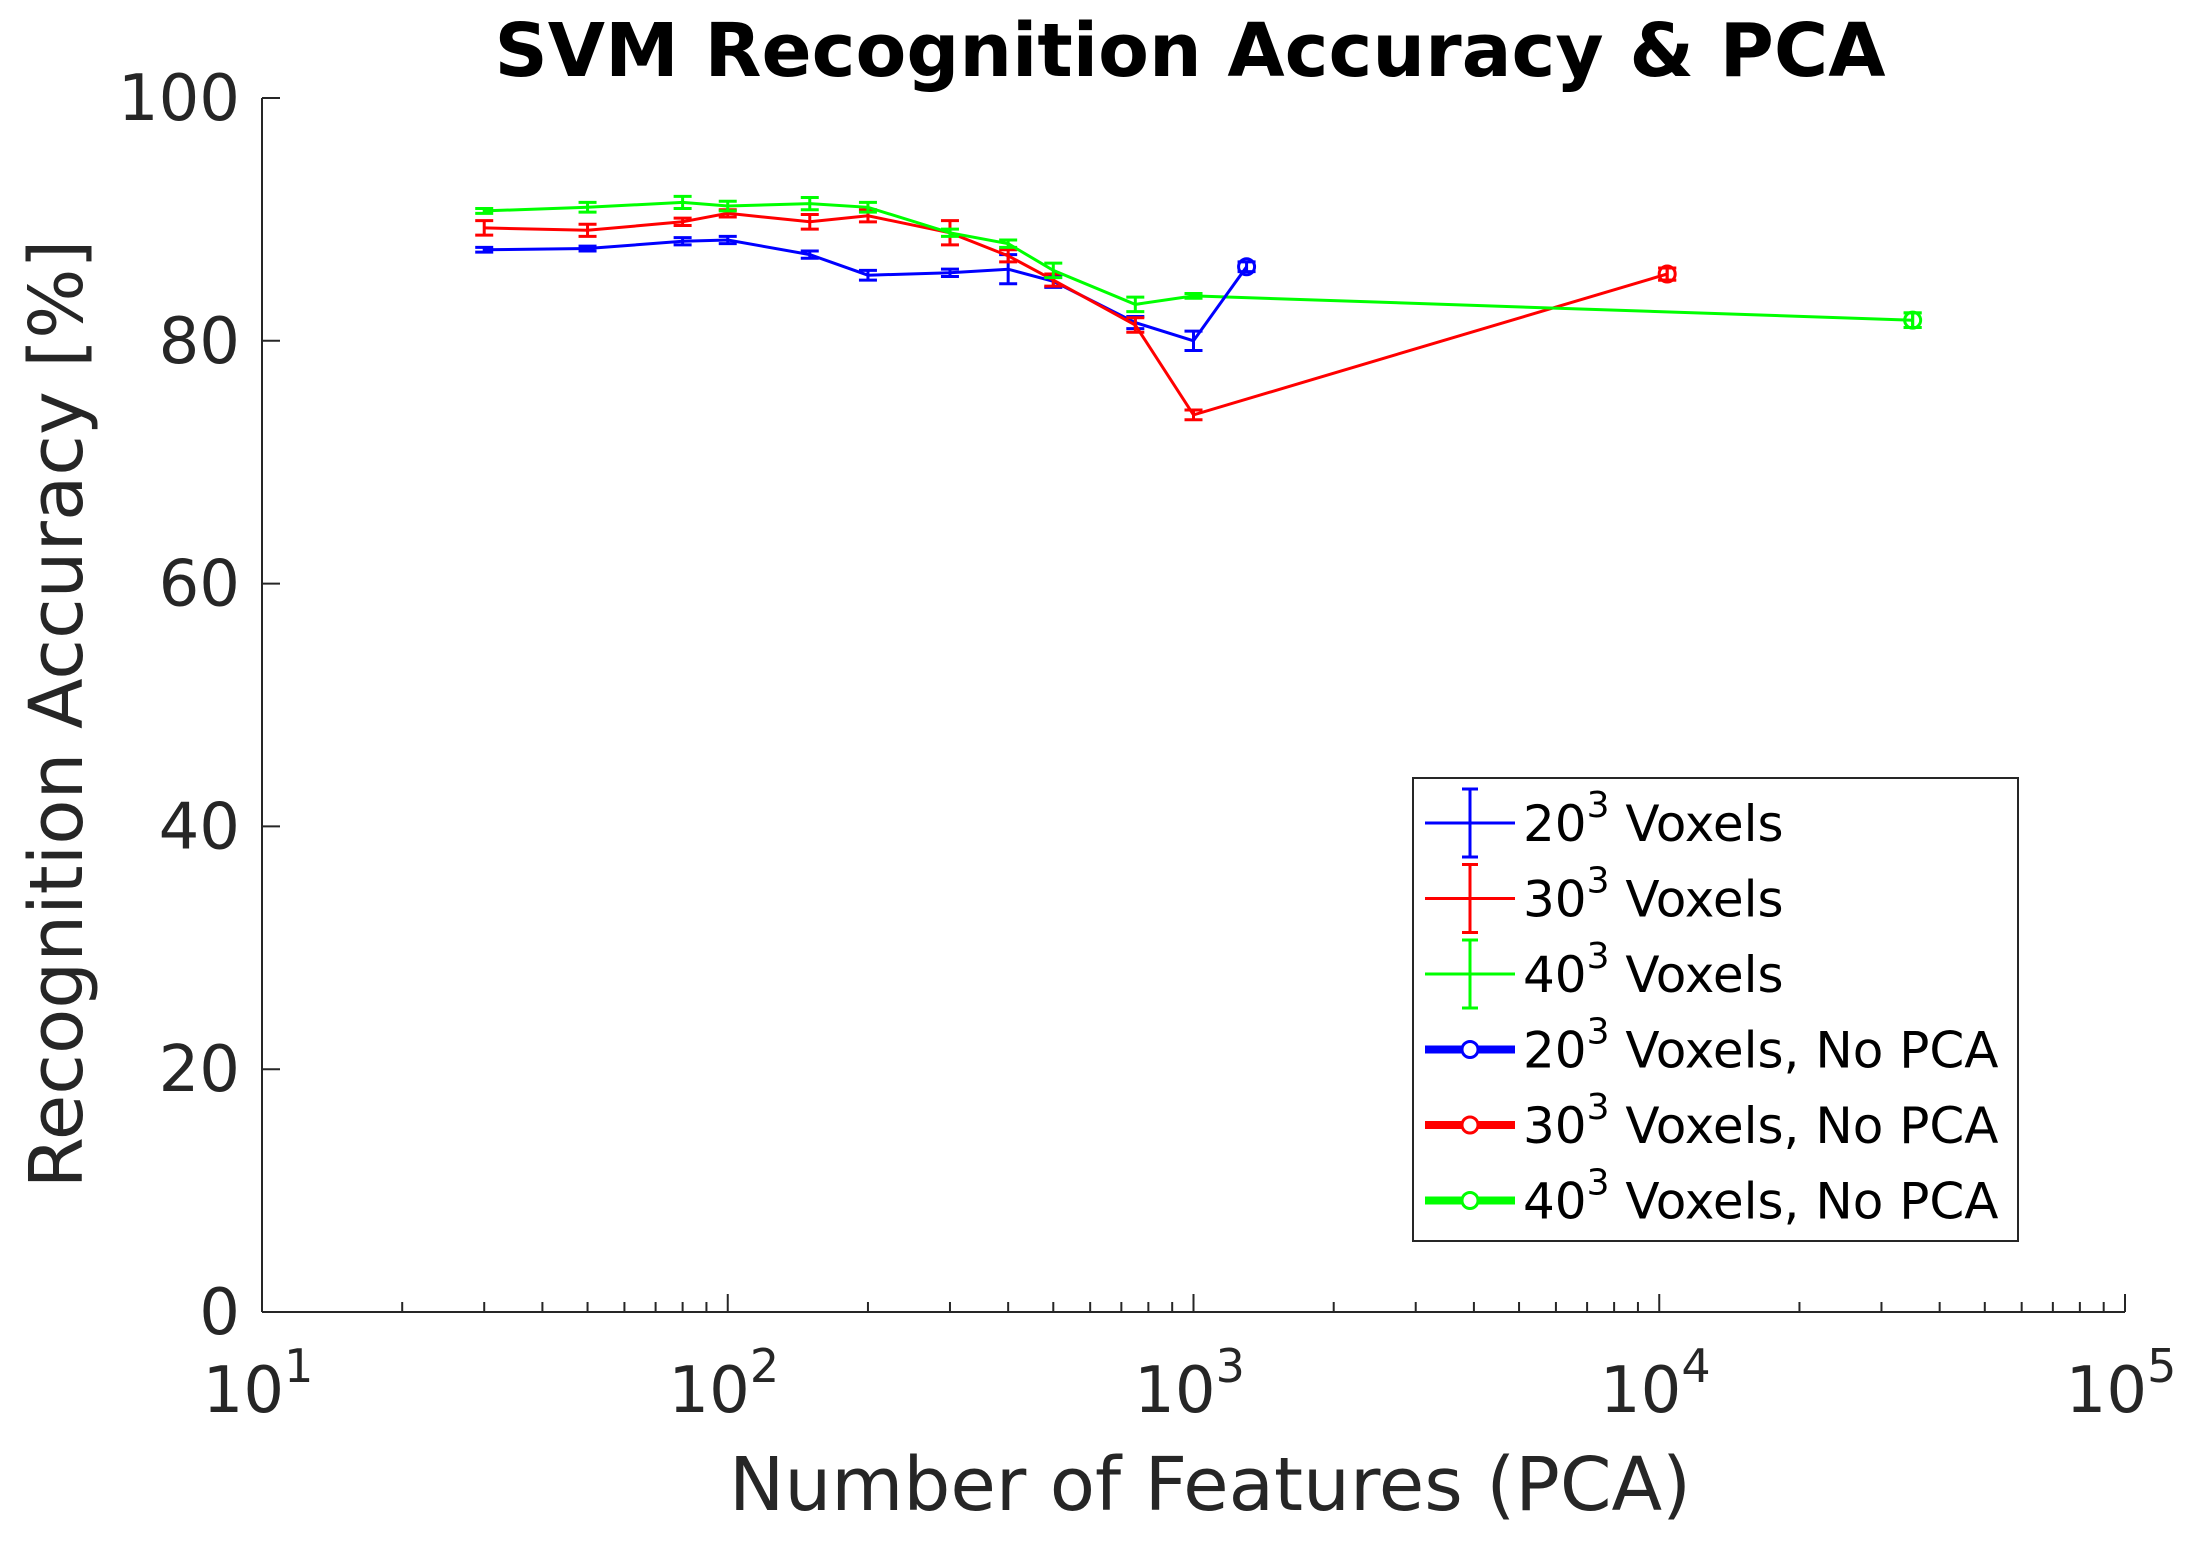  What do you see at coordinates (1761, 1121) in the screenshot?
I see `legend-label: 303 Voxels, No PCA` at bounding box center [1761, 1121].